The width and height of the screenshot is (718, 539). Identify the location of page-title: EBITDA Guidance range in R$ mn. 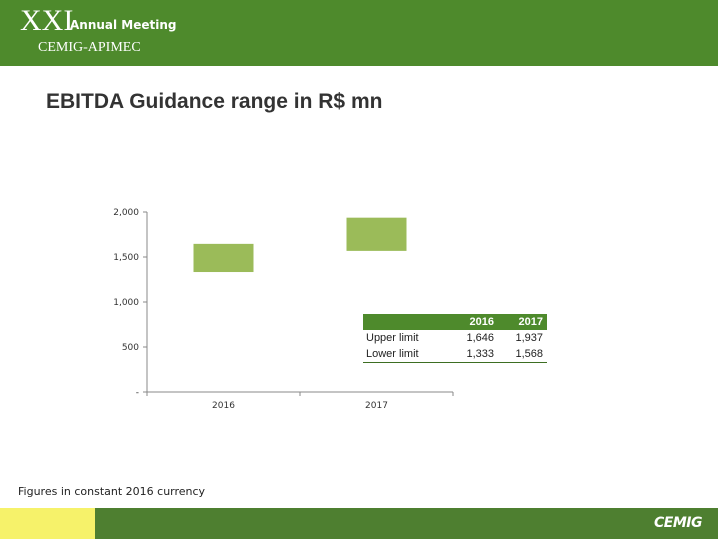
(214, 101).